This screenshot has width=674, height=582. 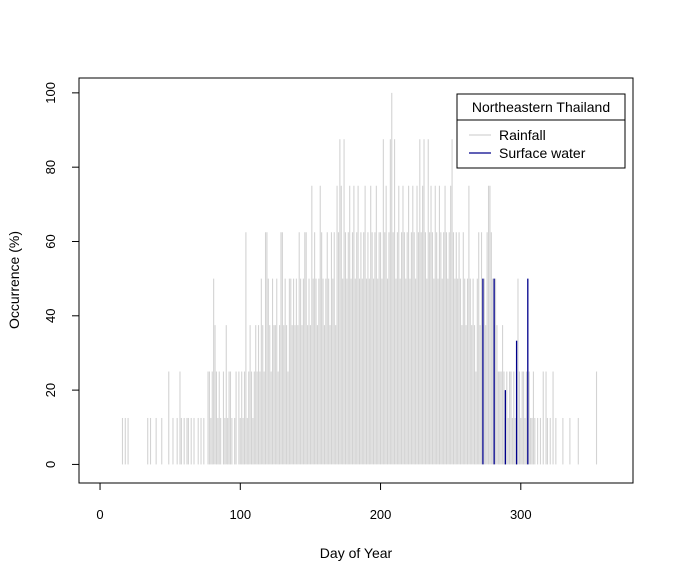 I want to click on x-axis: 0 100 200 300, so click(x=314, y=502).